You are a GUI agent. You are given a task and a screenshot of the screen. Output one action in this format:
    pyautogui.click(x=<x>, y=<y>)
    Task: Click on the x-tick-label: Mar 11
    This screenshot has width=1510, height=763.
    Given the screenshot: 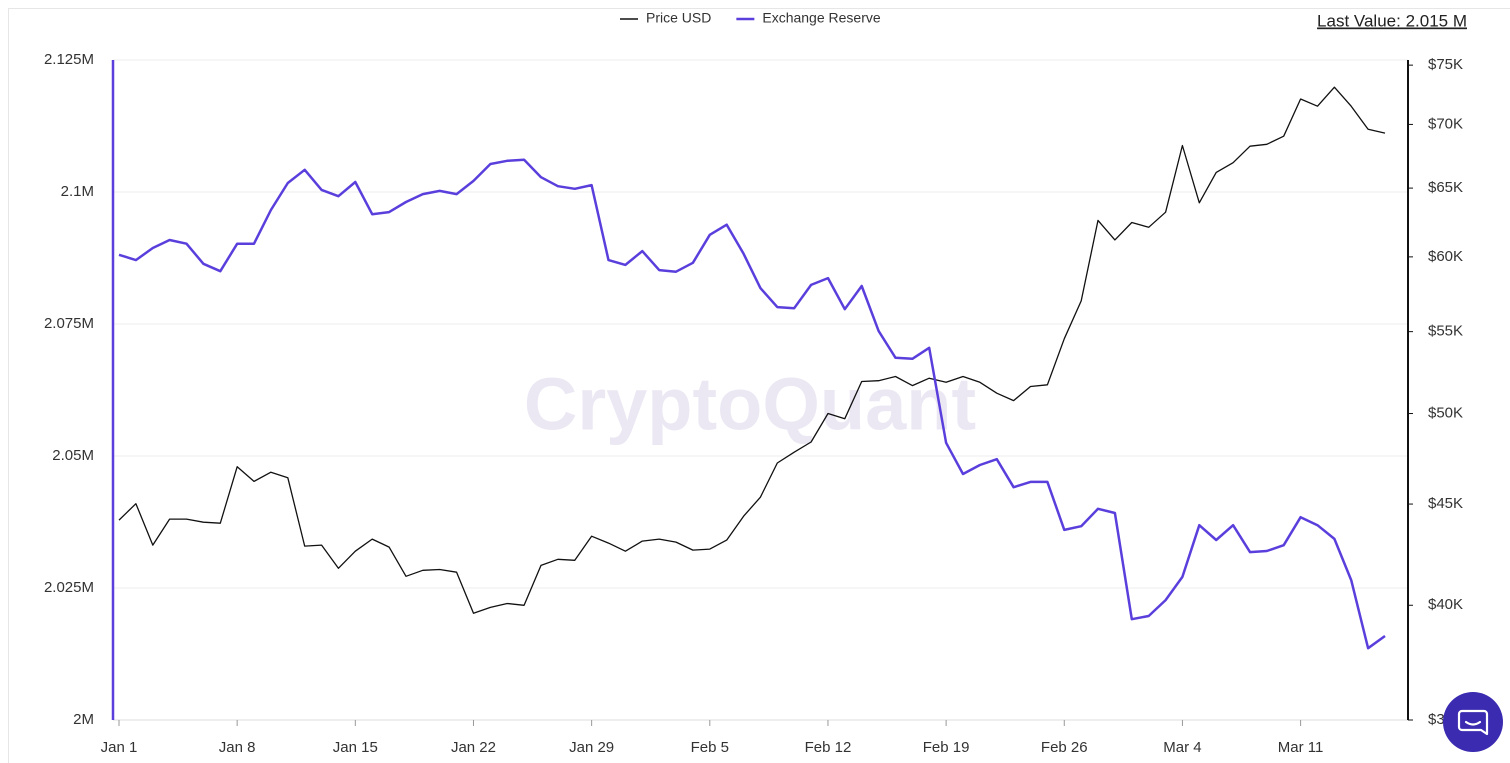 What is the action you would take?
    pyautogui.click(x=1301, y=747)
    